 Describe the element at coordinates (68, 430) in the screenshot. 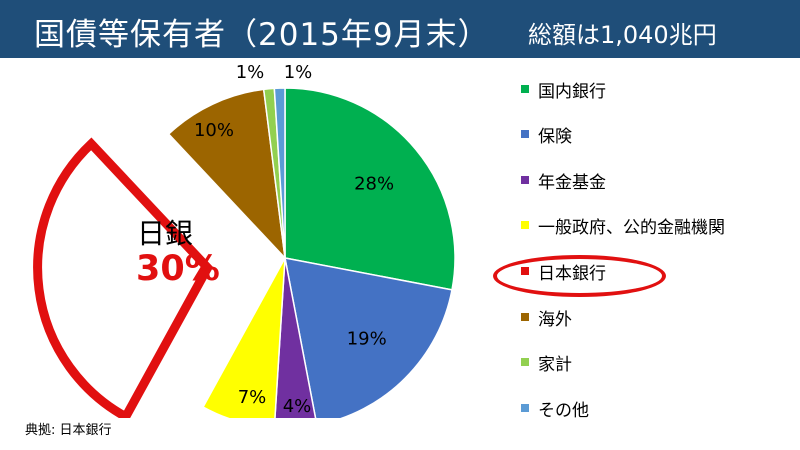

I see `source-note: 典拠: 日本銀行` at that location.